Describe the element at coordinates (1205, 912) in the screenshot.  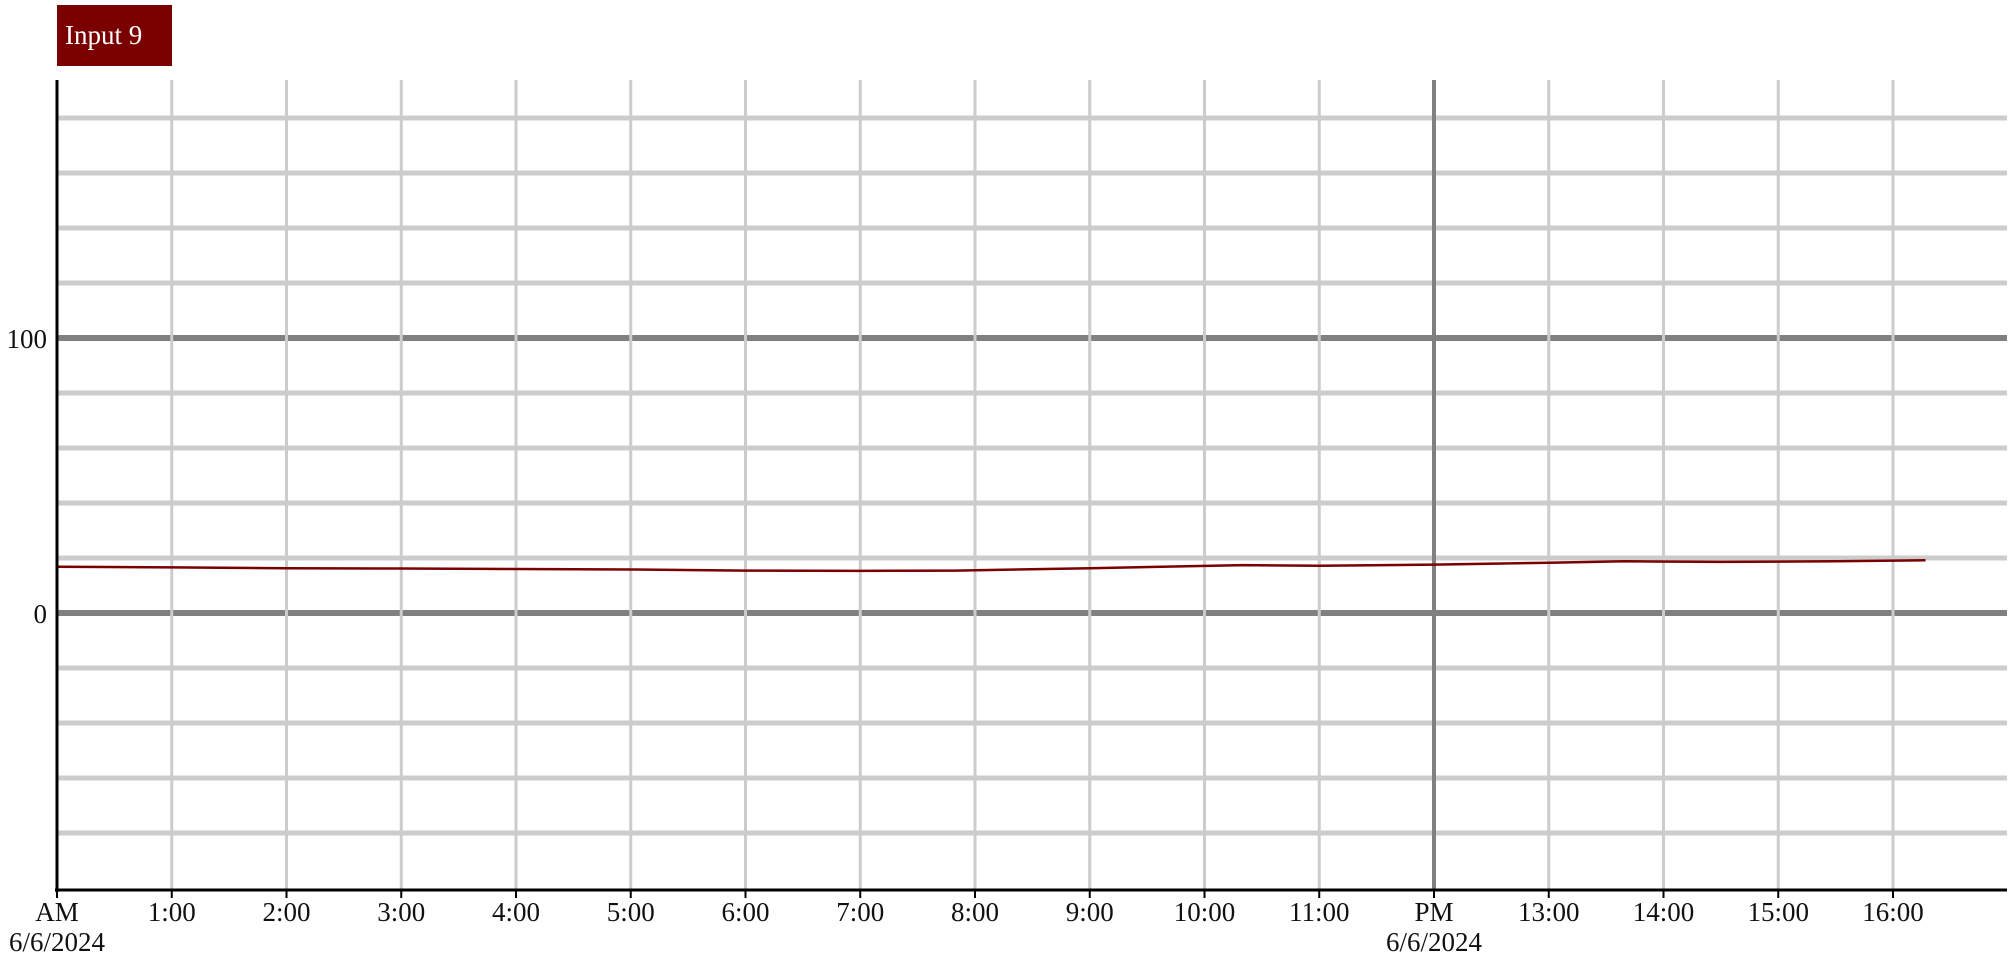
I see `x-tick-label: 10:00` at that location.